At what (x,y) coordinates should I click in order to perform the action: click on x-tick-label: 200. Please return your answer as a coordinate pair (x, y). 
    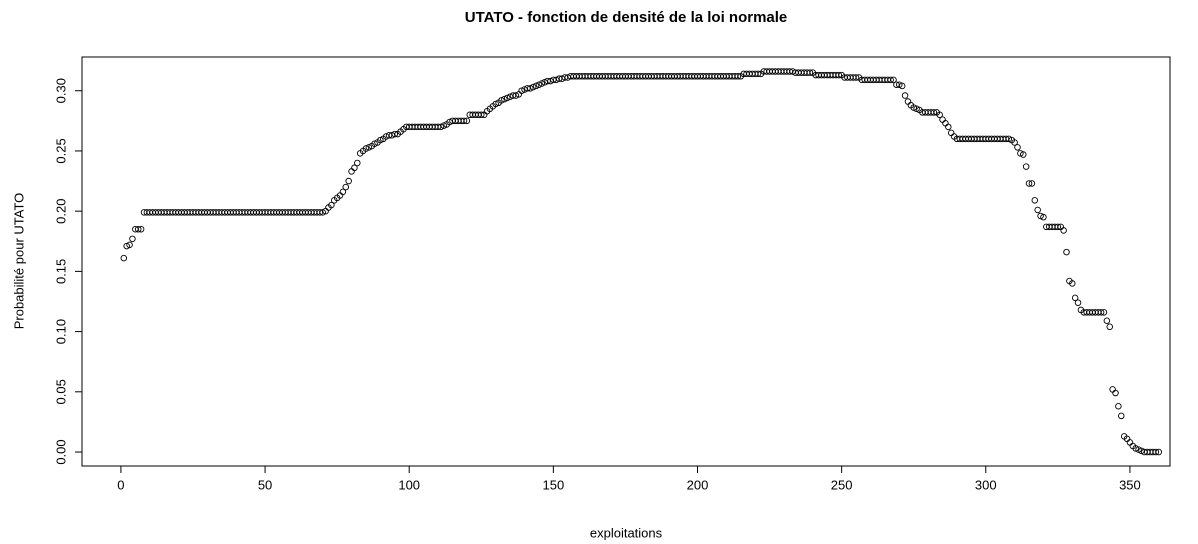
    Looking at the image, I should click on (698, 484).